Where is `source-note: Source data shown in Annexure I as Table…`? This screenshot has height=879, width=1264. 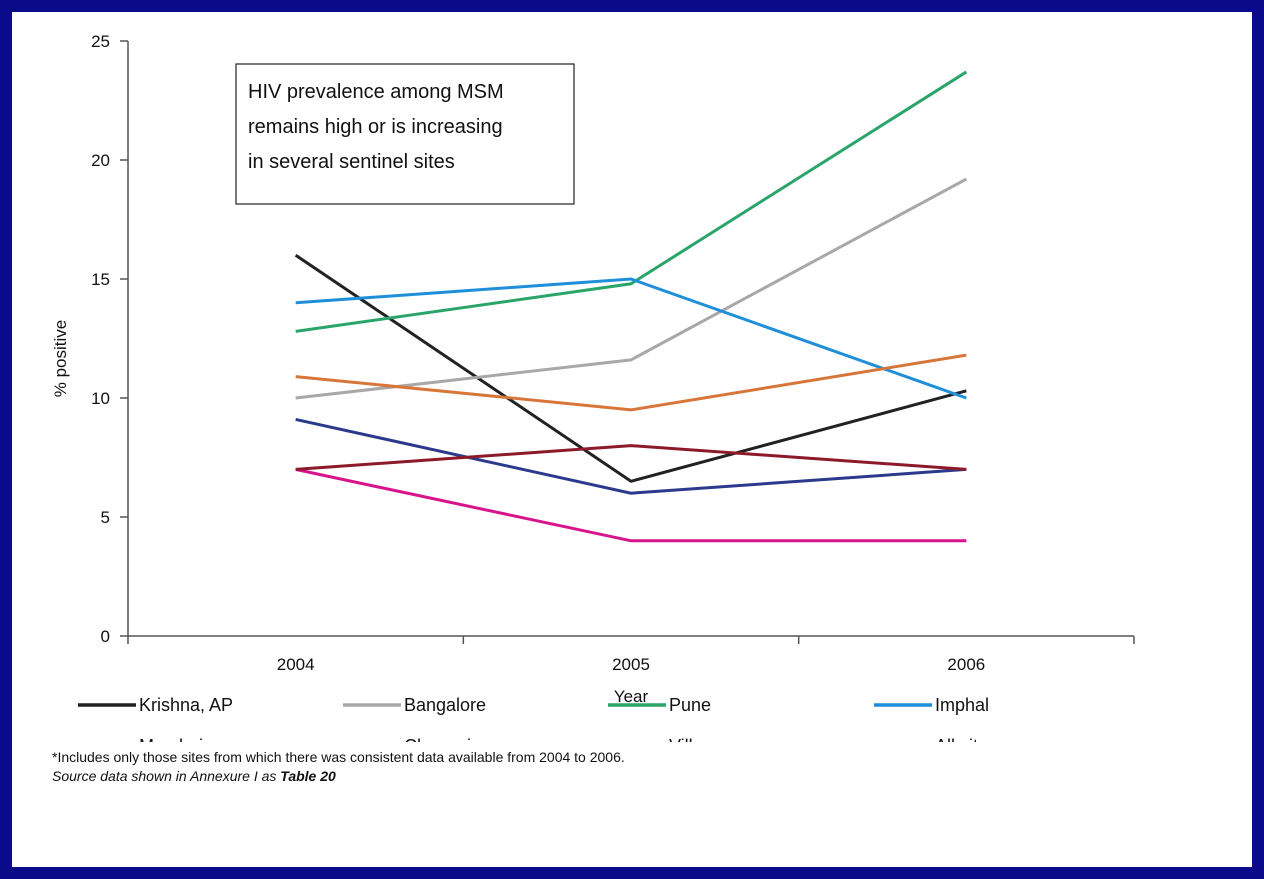
source-note: Source data shown in Annexure I as Table… is located at coordinates (338, 776).